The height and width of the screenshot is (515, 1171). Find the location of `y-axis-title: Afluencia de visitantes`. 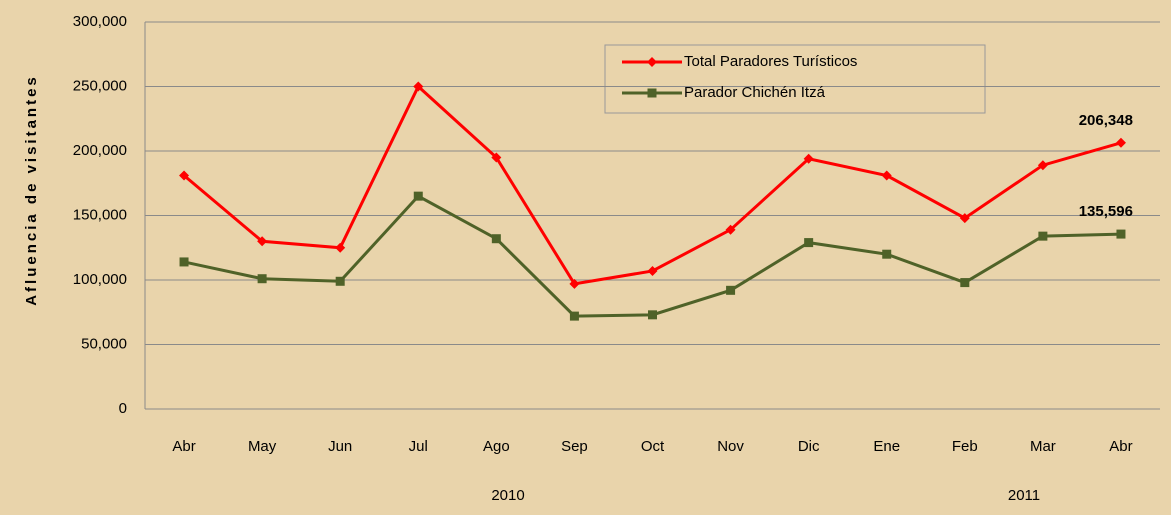

y-axis-title: Afluencia de visitantes is located at coordinates (31, 190).